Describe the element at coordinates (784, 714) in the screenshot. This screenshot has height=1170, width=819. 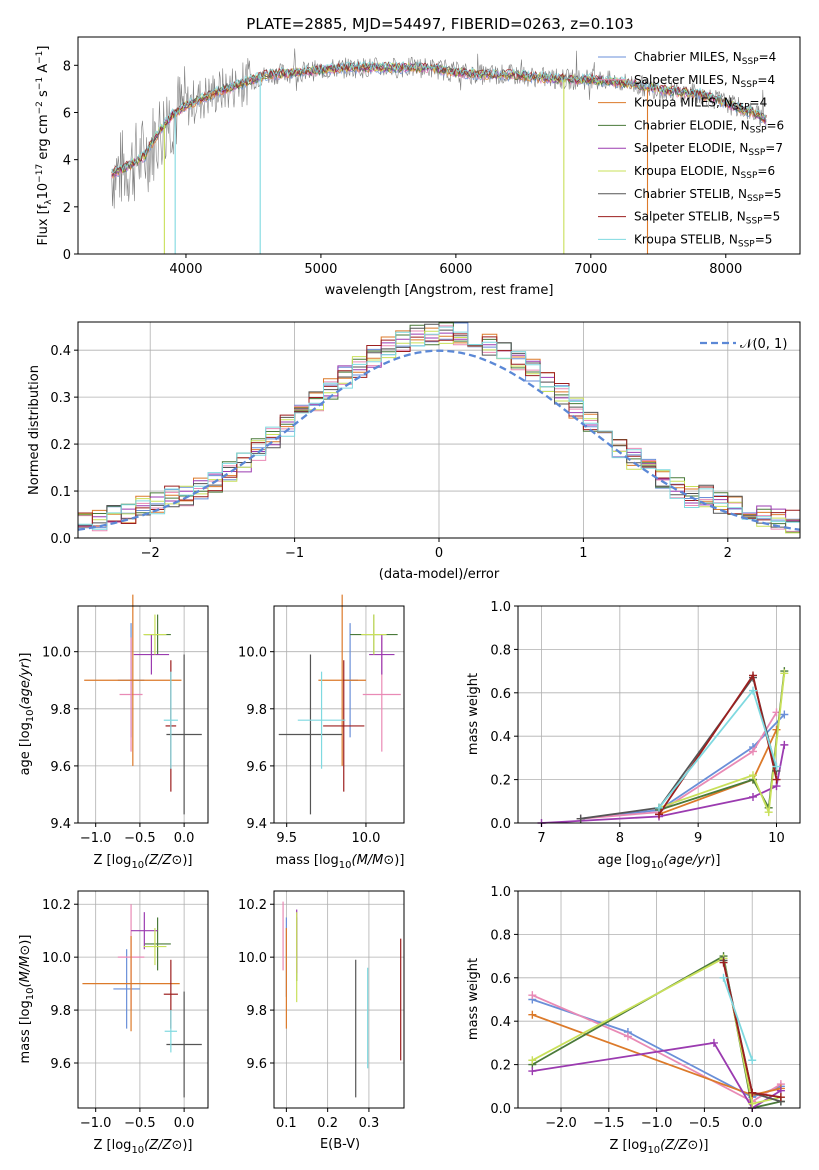
I see `marker-cMILES` at that location.